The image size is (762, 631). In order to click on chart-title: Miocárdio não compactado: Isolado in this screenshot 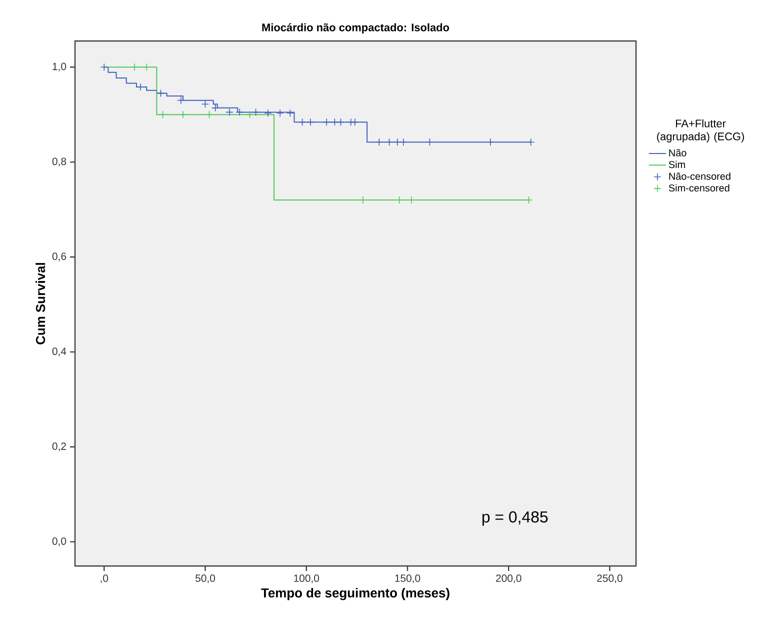, I will do `click(356, 28)`.